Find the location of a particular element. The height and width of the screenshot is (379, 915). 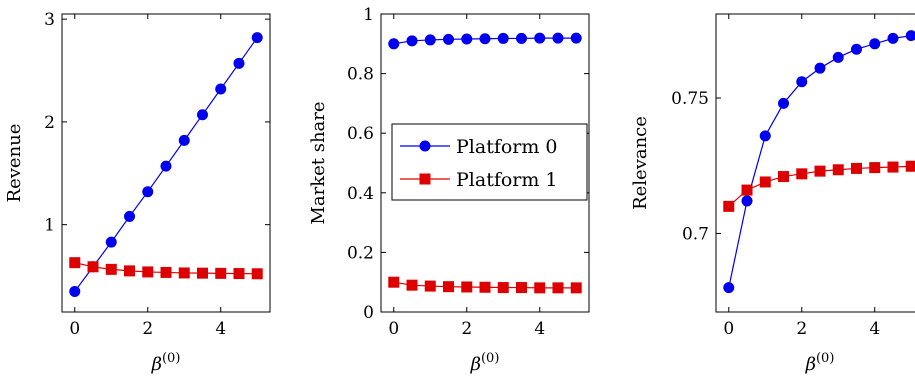

y-tick-label: 0.8 is located at coordinates (360, 75).